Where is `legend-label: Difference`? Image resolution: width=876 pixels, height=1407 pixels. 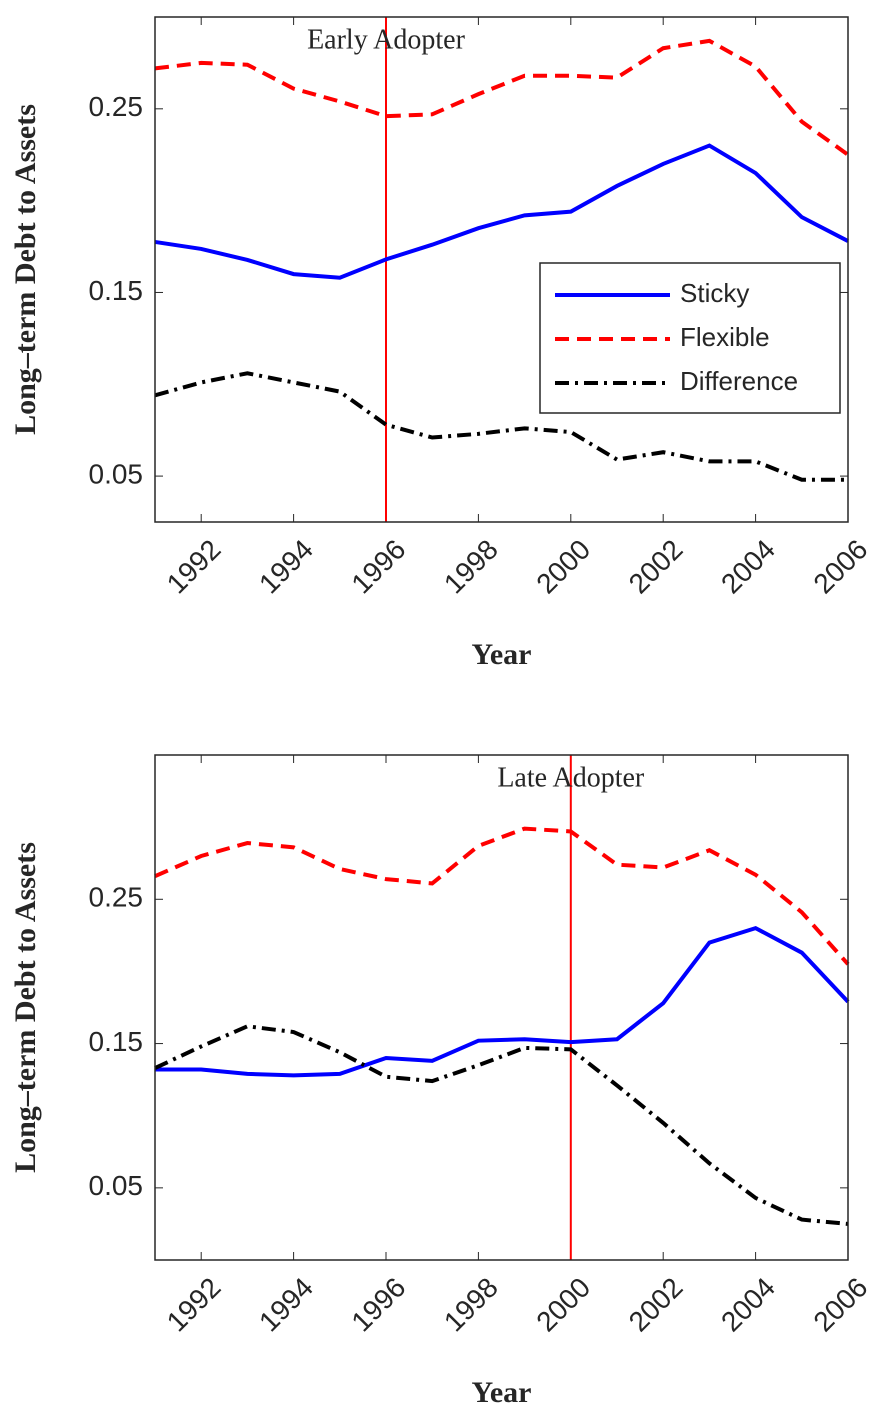 legend-label: Difference is located at coordinates (739, 381).